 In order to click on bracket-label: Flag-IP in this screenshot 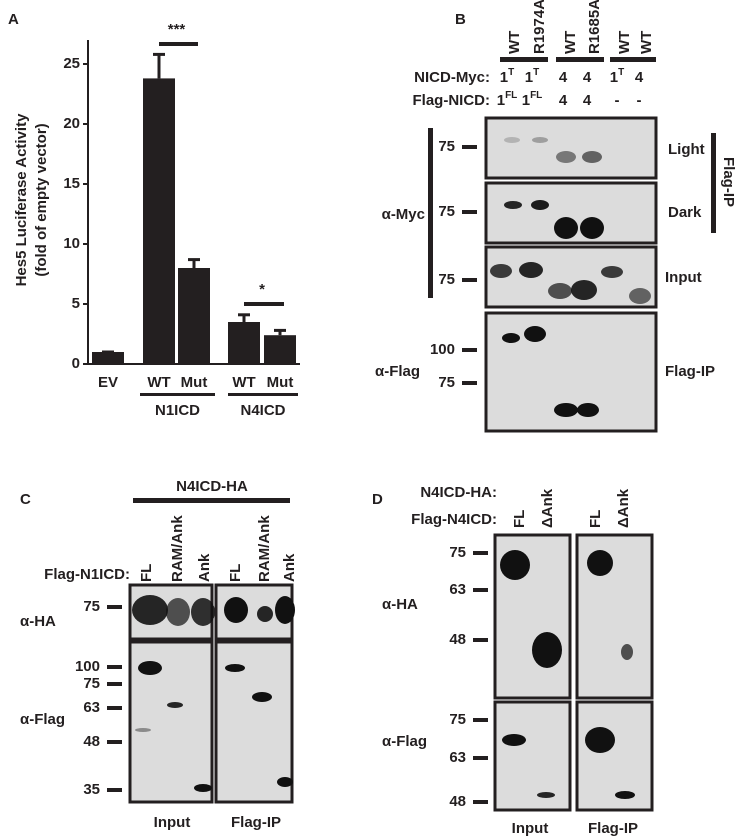, I will do `click(728, 182)`.